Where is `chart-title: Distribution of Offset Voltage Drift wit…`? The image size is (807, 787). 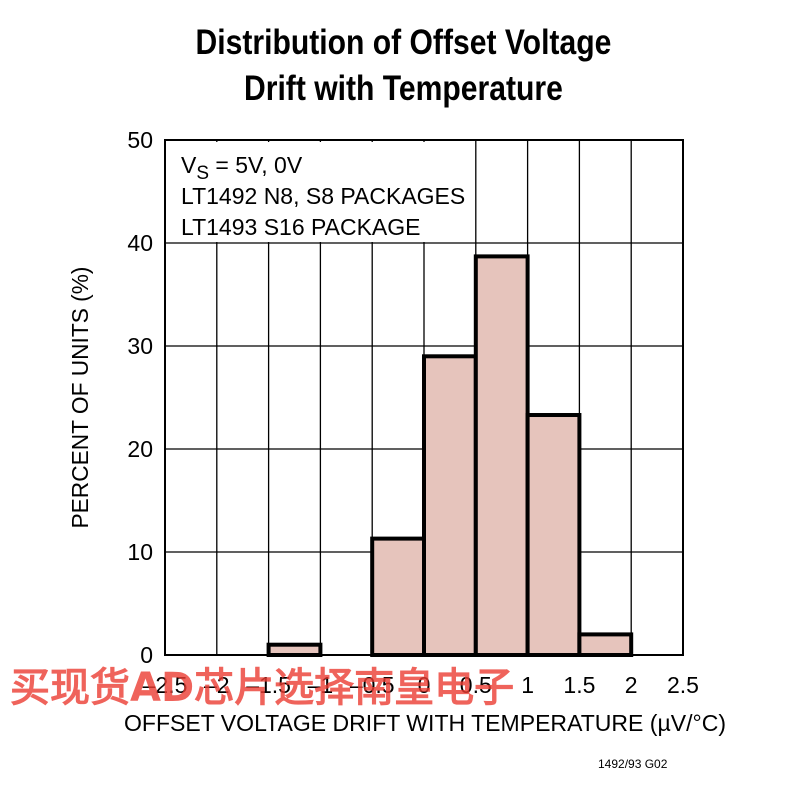
chart-title: Distribution of Offset Voltage Drift wit… is located at coordinates (403, 66).